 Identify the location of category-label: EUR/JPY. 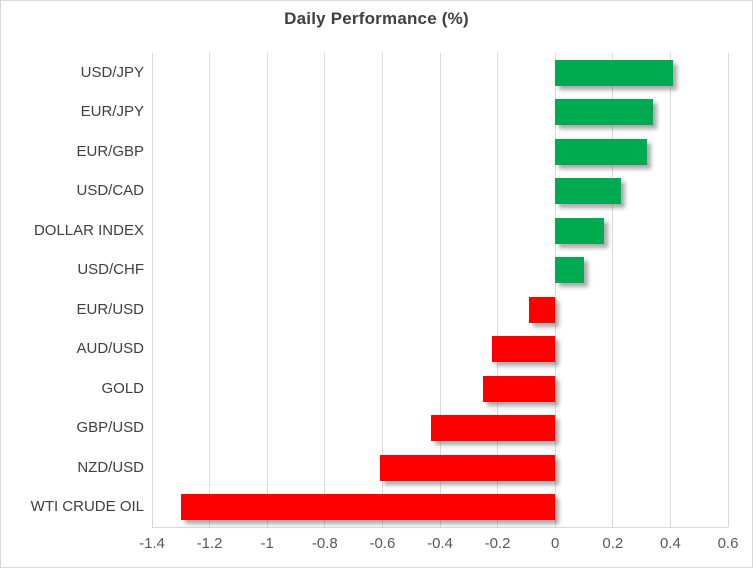
(112, 112).